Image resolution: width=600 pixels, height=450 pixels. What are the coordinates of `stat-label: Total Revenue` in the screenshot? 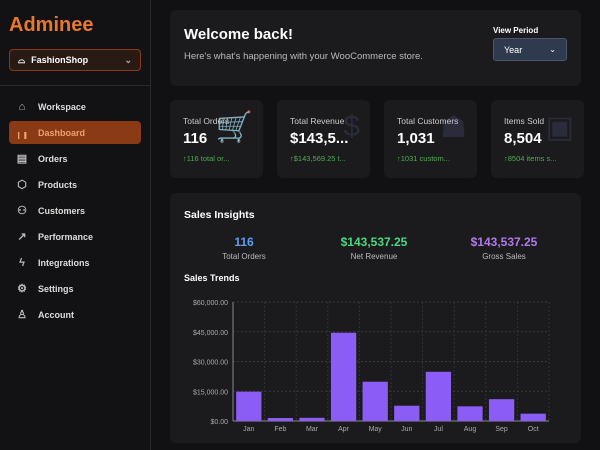 It's located at (317, 121).